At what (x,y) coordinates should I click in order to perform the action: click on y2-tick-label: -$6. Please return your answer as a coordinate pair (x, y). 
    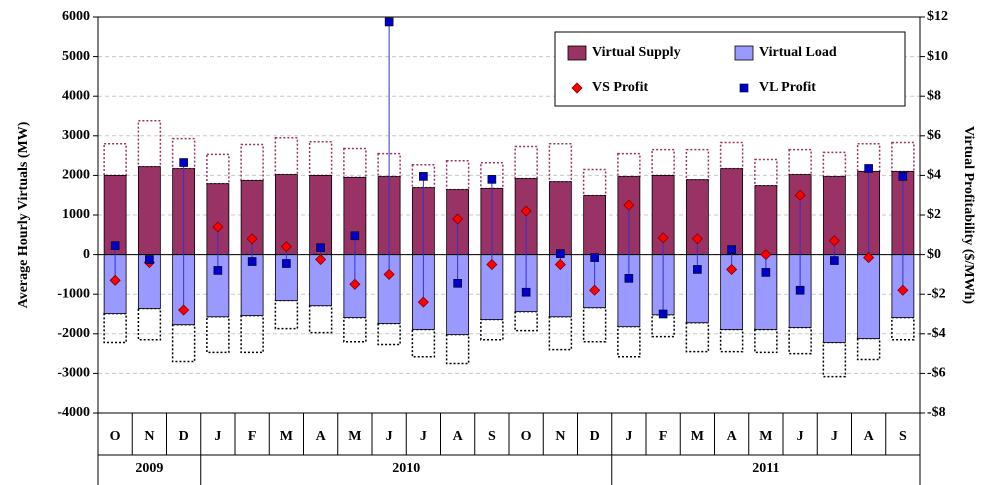
    Looking at the image, I should click on (936, 373).